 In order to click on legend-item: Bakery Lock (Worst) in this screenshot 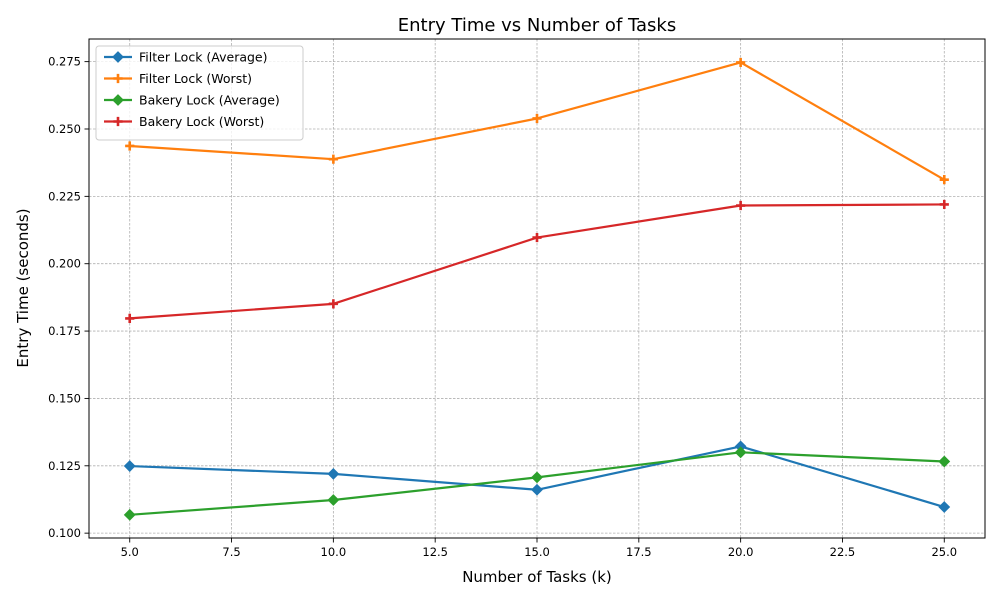, I will do `click(184, 121)`.